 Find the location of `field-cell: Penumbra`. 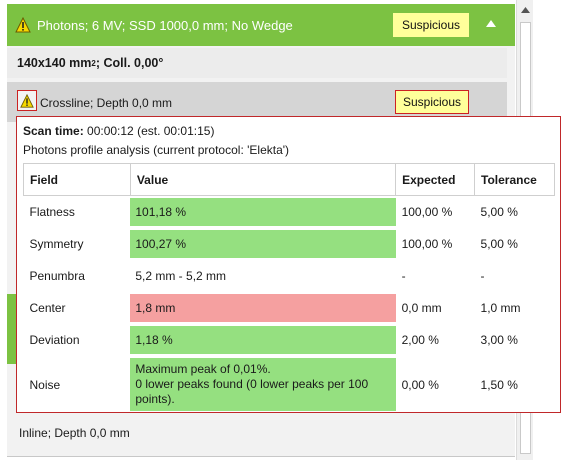

field-cell: Penumbra is located at coordinates (57, 276).